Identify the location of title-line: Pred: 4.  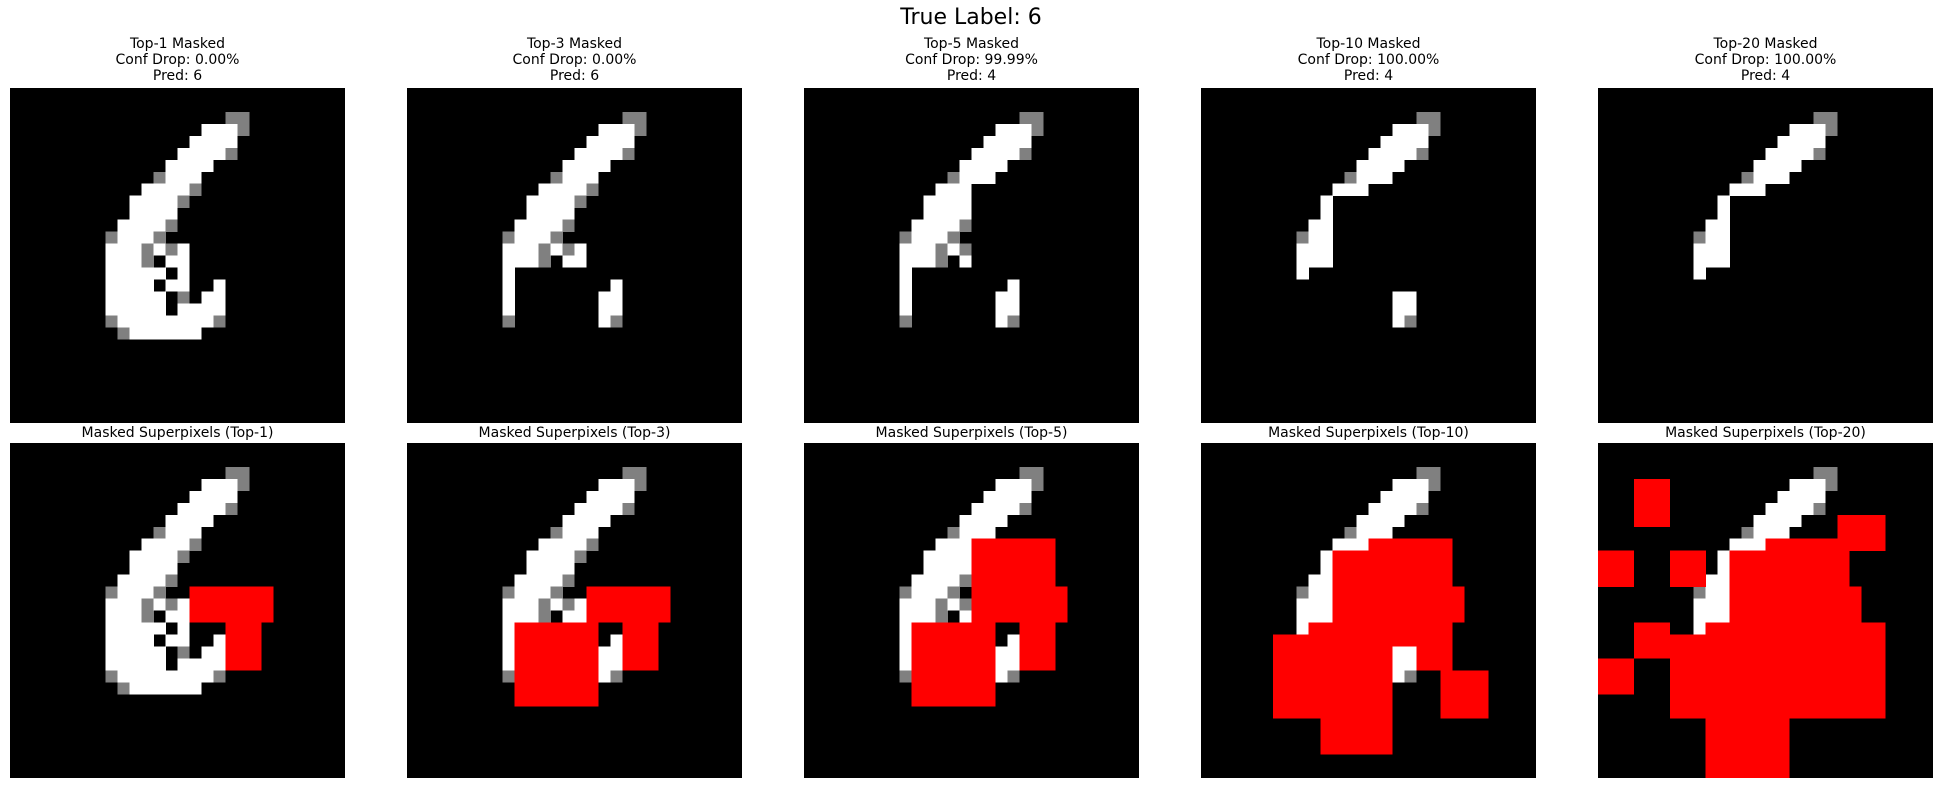
(971, 76).